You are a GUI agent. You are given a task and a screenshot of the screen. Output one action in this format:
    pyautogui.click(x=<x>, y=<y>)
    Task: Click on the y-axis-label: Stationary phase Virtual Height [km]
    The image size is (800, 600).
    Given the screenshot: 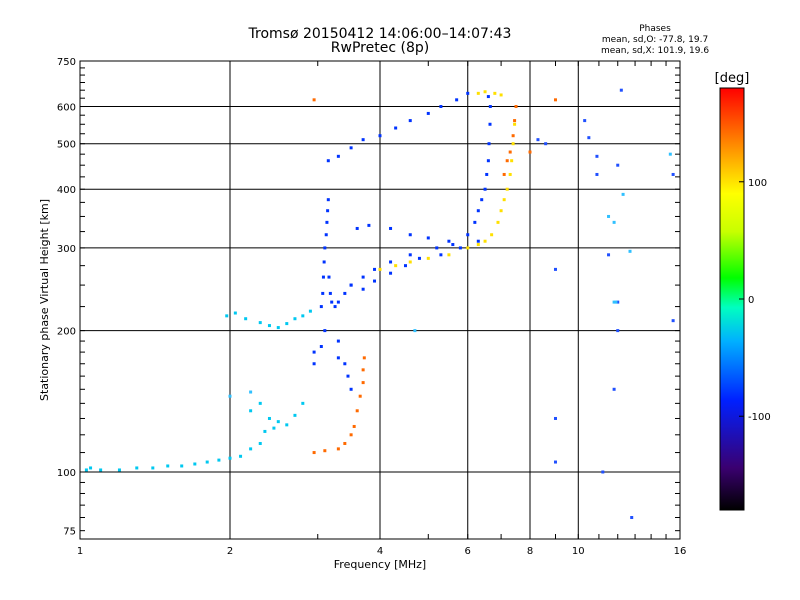 What is the action you would take?
    pyautogui.click(x=44, y=300)
    